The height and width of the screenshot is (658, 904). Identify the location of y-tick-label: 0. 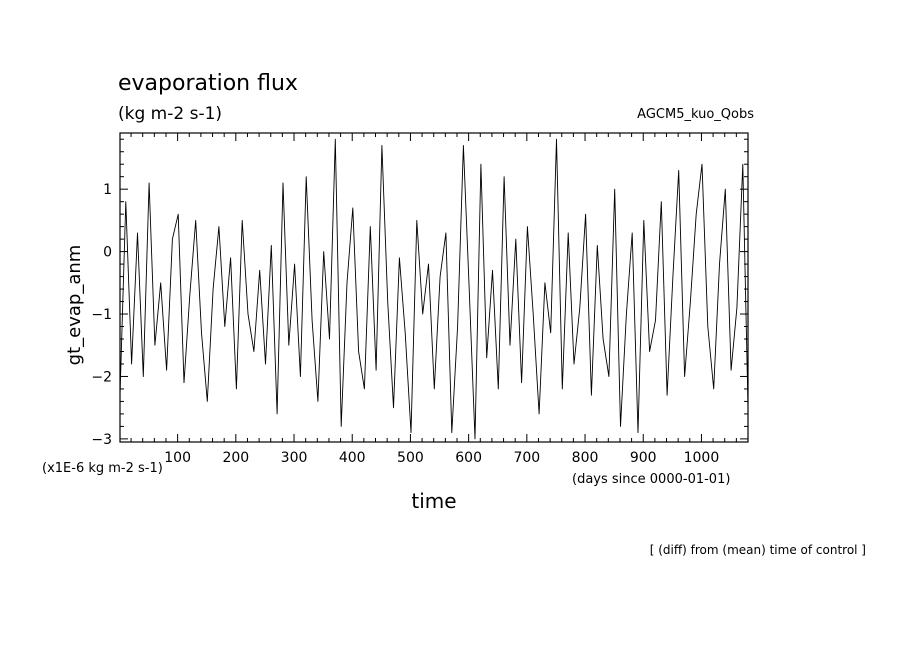
(107, 253).